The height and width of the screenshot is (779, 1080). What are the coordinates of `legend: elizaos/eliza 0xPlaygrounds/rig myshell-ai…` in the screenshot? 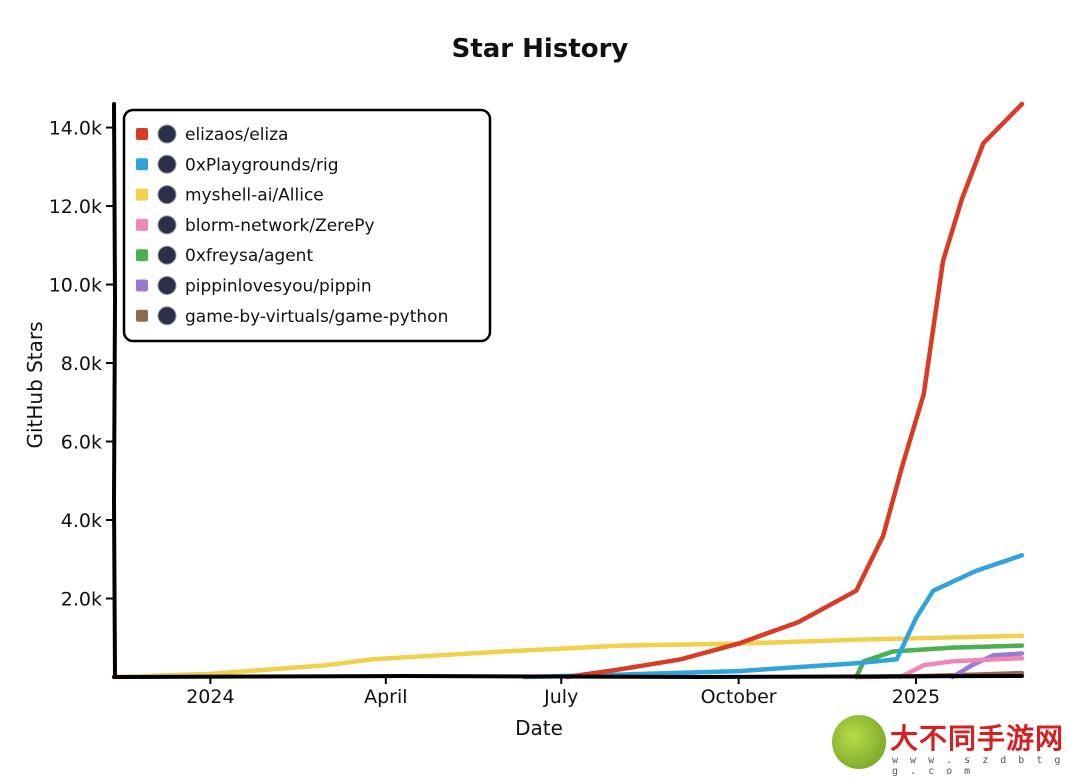 It's located at (307, 225).